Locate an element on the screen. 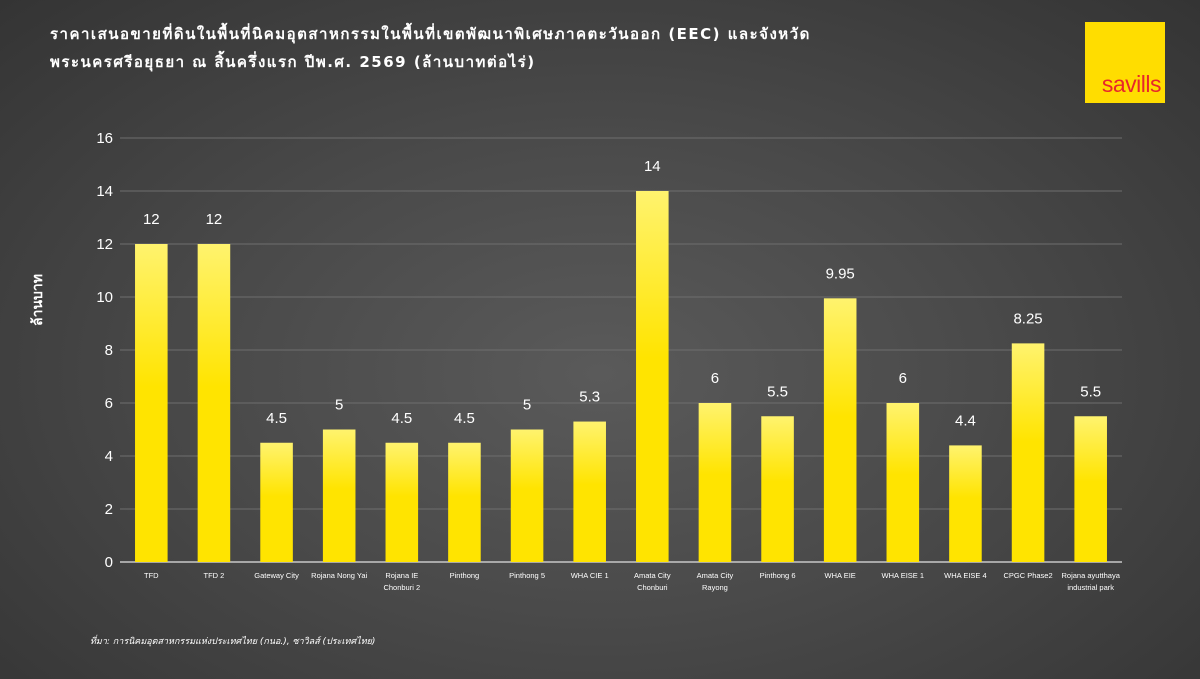 The image size is (1200, 679). x-tick-label: TFD 2 is located at coordinates (214, 575).